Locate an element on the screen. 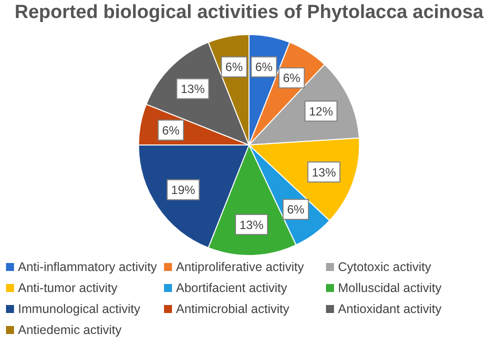  legend-label: Anti-inflammatory activity is located at coordinates (87, 267).